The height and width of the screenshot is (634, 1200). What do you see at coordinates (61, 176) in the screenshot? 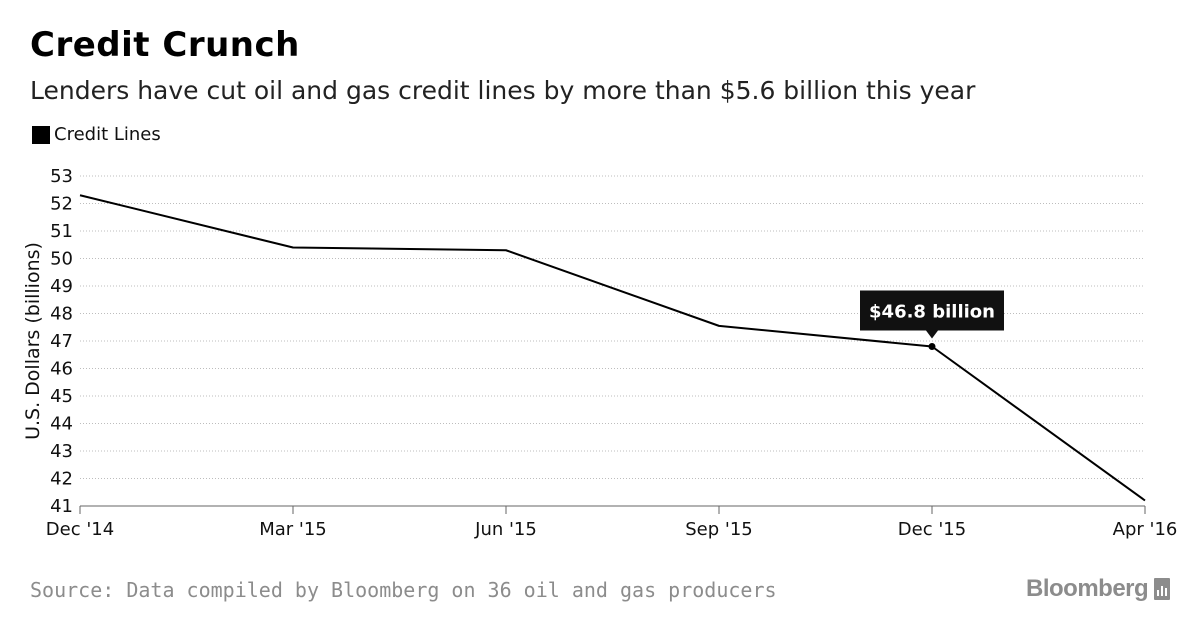
I see `y-tick-label: 53` at bounding box center [61, 176].